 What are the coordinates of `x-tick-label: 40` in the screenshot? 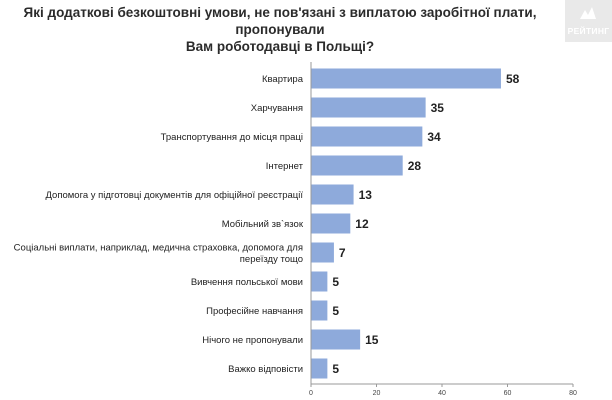 It's located at (442, 393).